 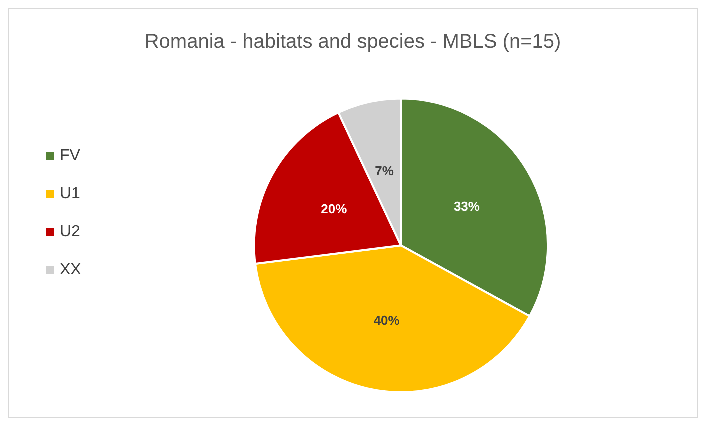 I want to click on data-label: 7%, so click(x=384, y=171).